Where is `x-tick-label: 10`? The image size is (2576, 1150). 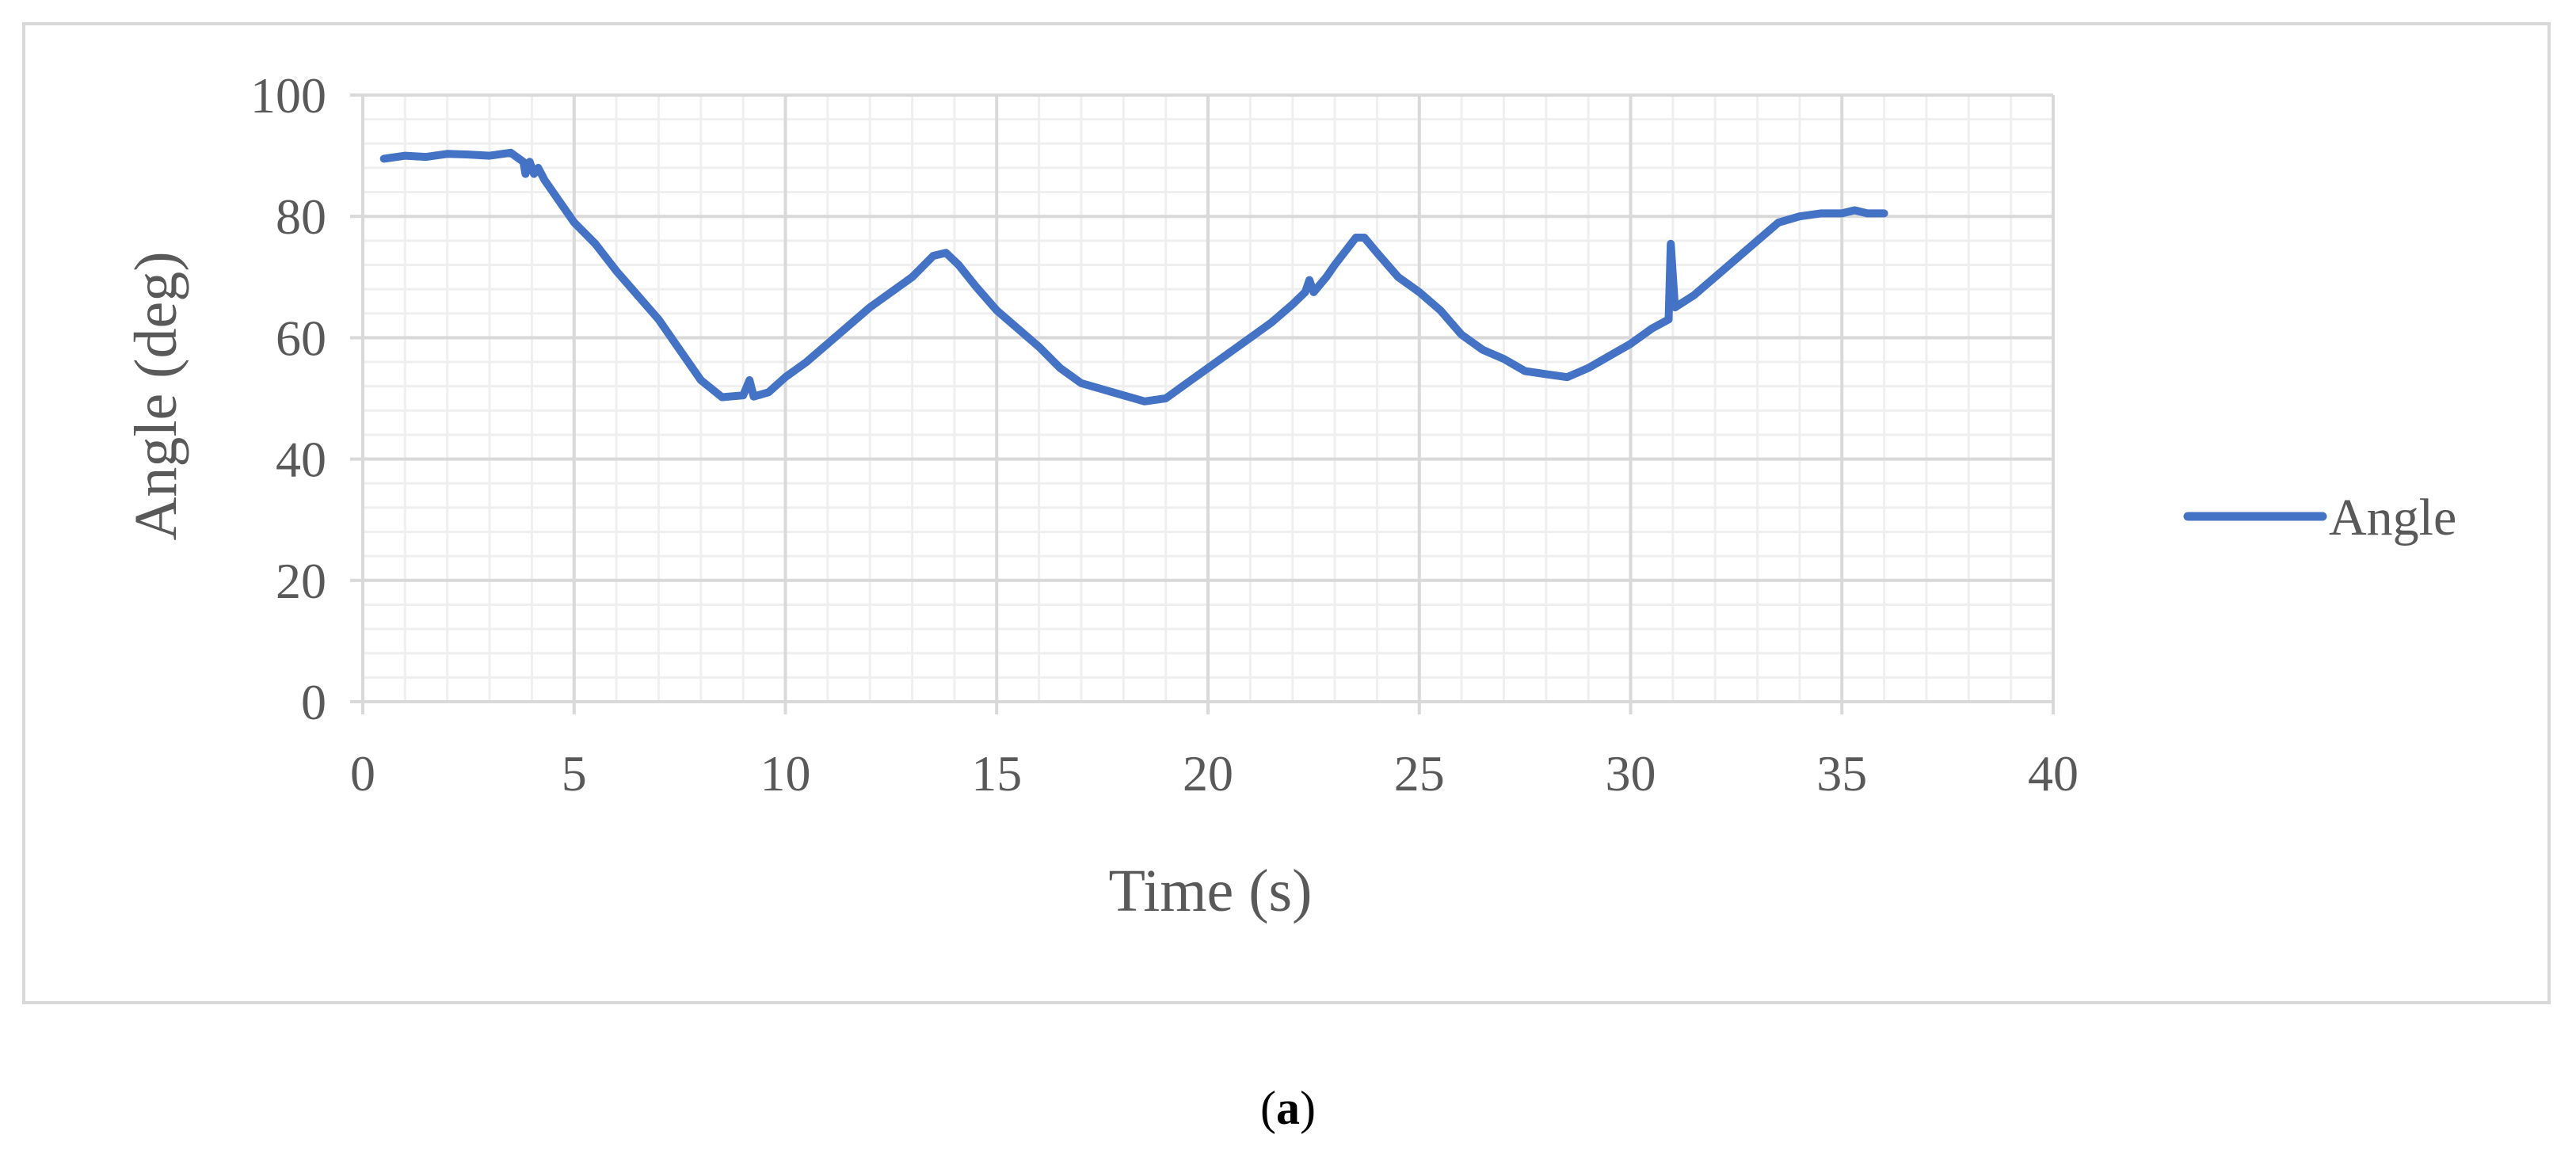
x-tick-label: 10 is located at coordinates (785, 773).